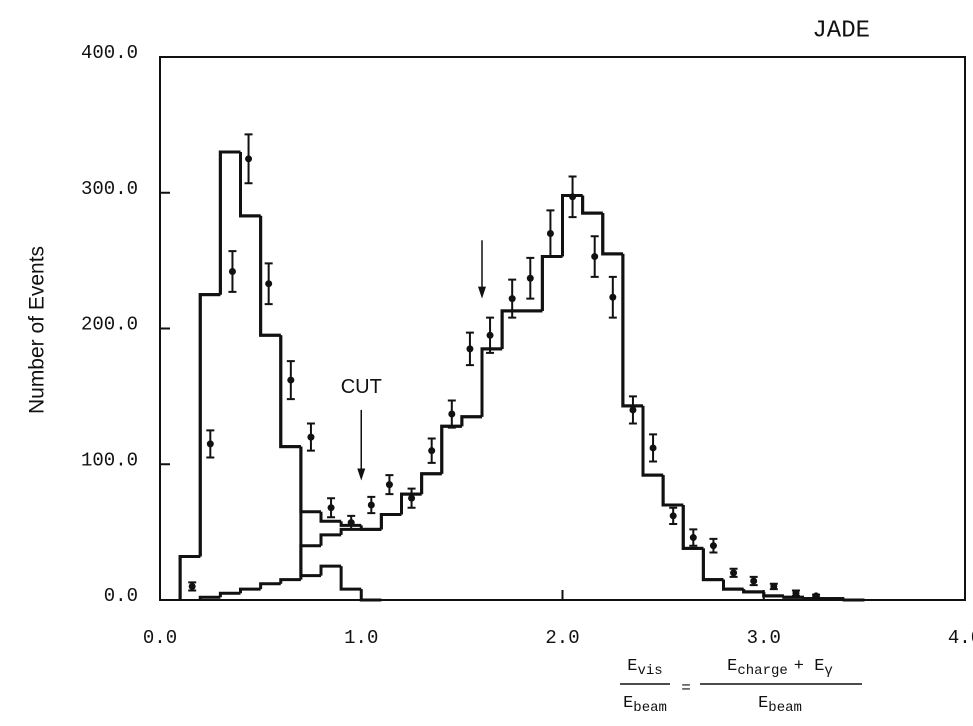 This screenshot has width=973, height=726. Describe the element at coordinates (686, 688) in the screenshot. I see `x-label-part: =` at that location.